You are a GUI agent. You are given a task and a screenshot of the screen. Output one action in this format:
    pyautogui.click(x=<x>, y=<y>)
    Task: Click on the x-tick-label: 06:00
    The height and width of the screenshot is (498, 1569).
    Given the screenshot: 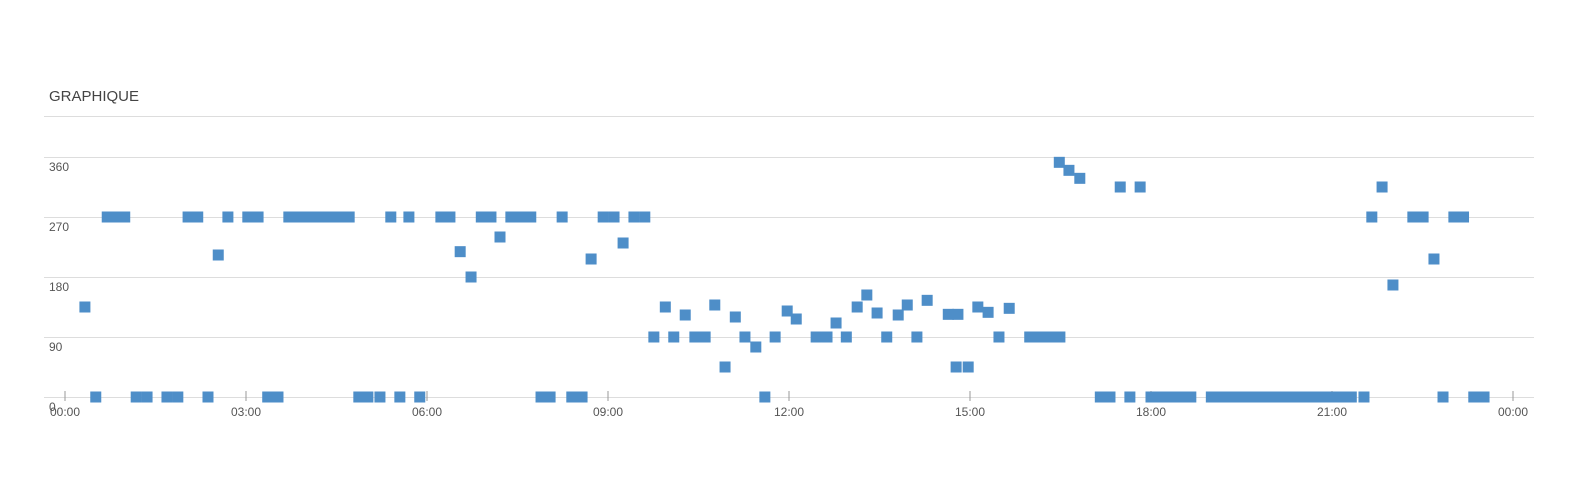 What is the action you would take?
    pyautogui.click(x=427, y=412)
    